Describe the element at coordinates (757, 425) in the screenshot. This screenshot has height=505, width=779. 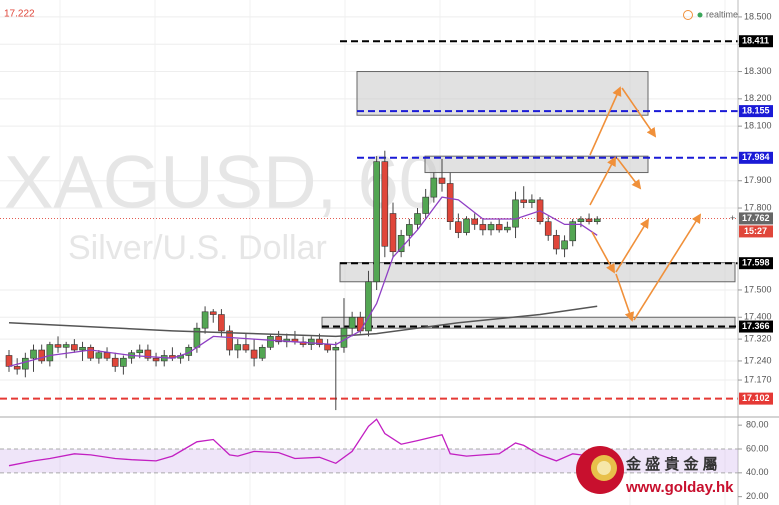
I see `rsi-tick-label: 80.00` at that location.